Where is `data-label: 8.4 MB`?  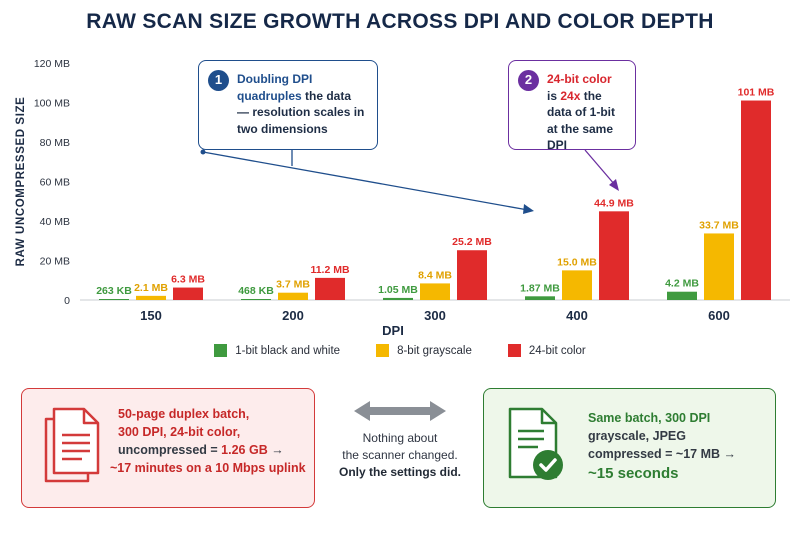 data-label: 8.4 MB is located at coordinates (435, 275).